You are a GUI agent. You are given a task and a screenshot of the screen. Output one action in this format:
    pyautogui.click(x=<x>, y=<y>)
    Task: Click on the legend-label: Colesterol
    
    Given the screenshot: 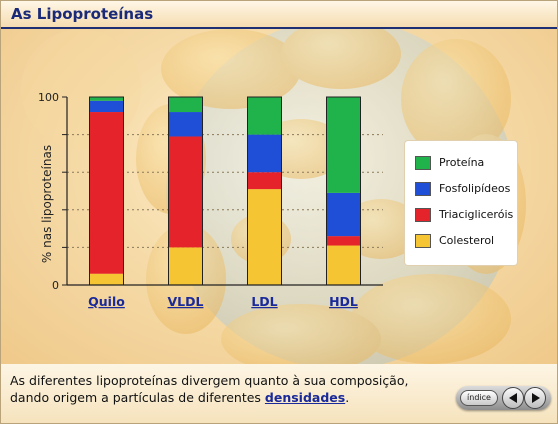 What is the action you would take?
    pyautogui.click(x=467, y=240)
    